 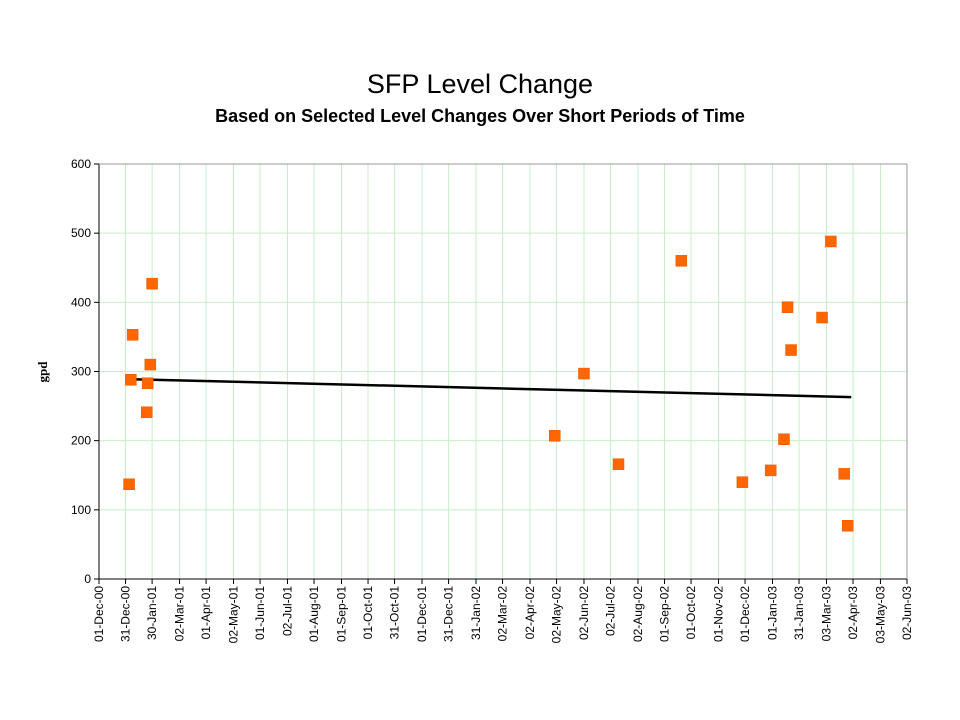 What do you see at coordinates (799, 613) in the screenshot?
I see `x-tick-label: 31-Jan-03` at bounding box center [799, 613].